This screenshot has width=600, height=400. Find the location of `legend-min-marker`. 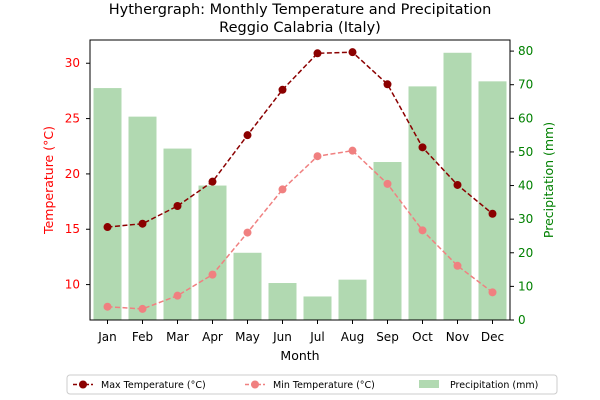

legend-min-marker is located at coordinates (255, 384).